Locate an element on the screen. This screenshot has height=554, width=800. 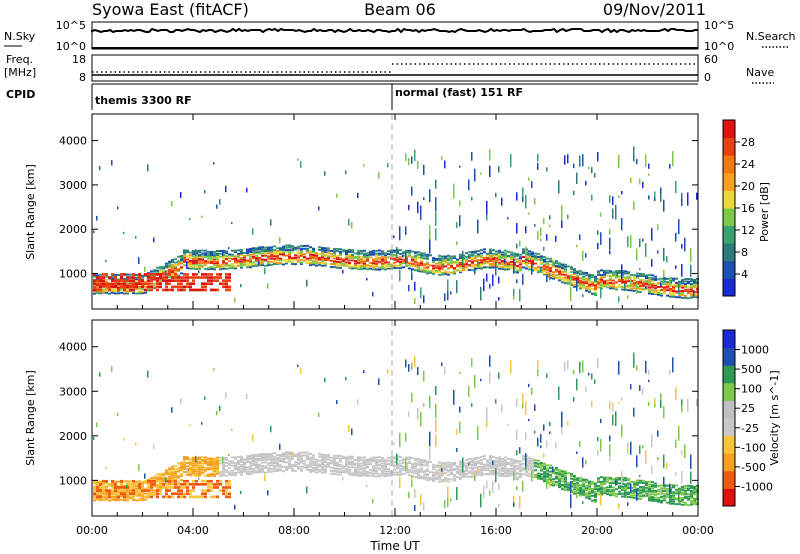
colorbar-tick-label: 12 is located at coordinates (748, 230).